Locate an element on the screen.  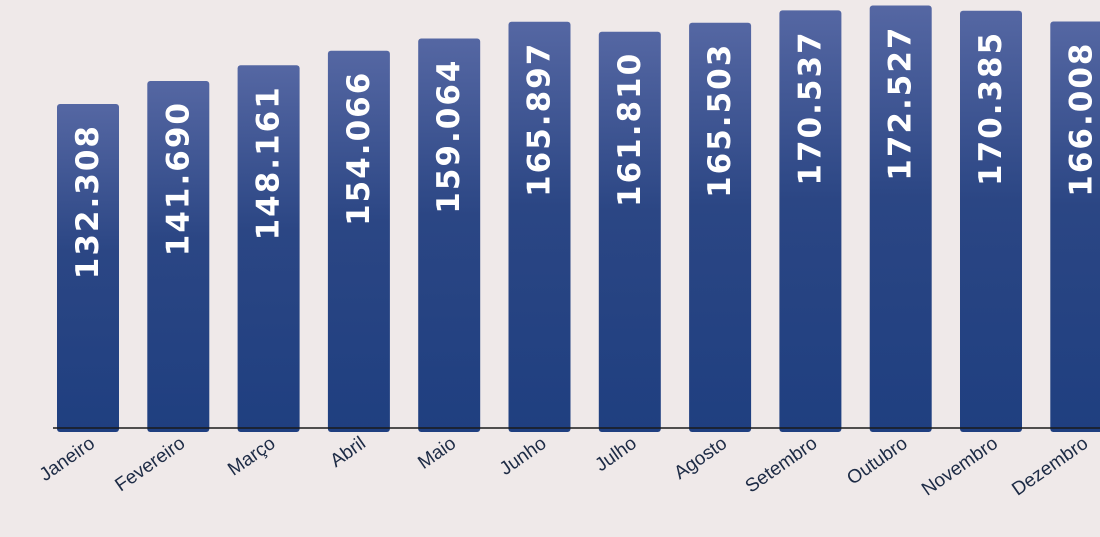
value-label: 154.066 is located at coordinates (359, 148).